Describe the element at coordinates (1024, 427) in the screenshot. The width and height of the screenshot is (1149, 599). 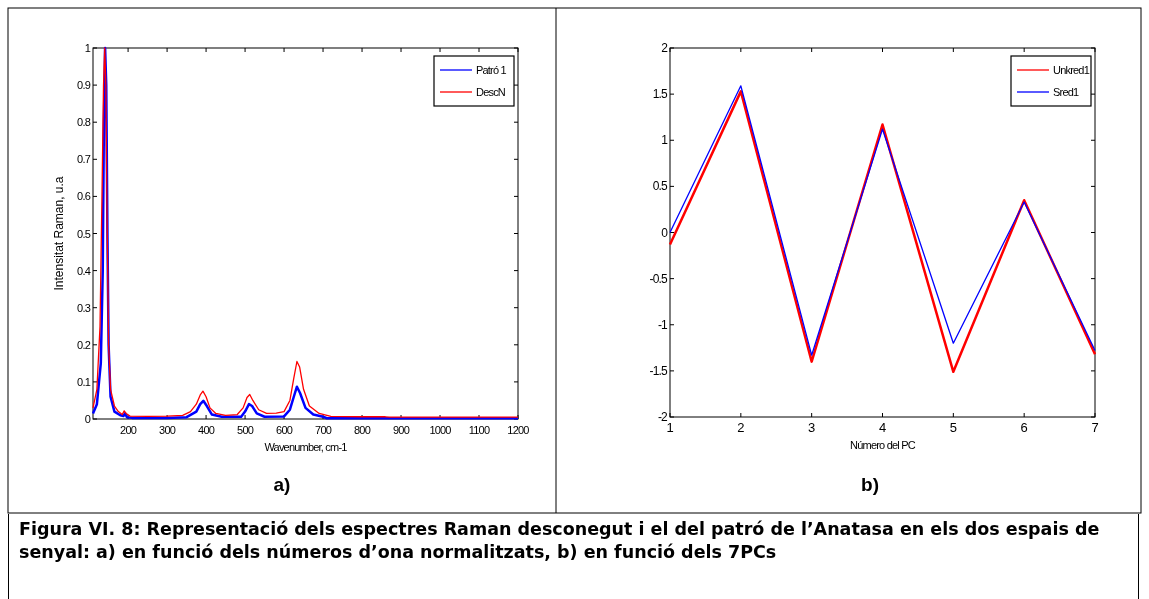
I see `x-tick-label: 6` at that location.